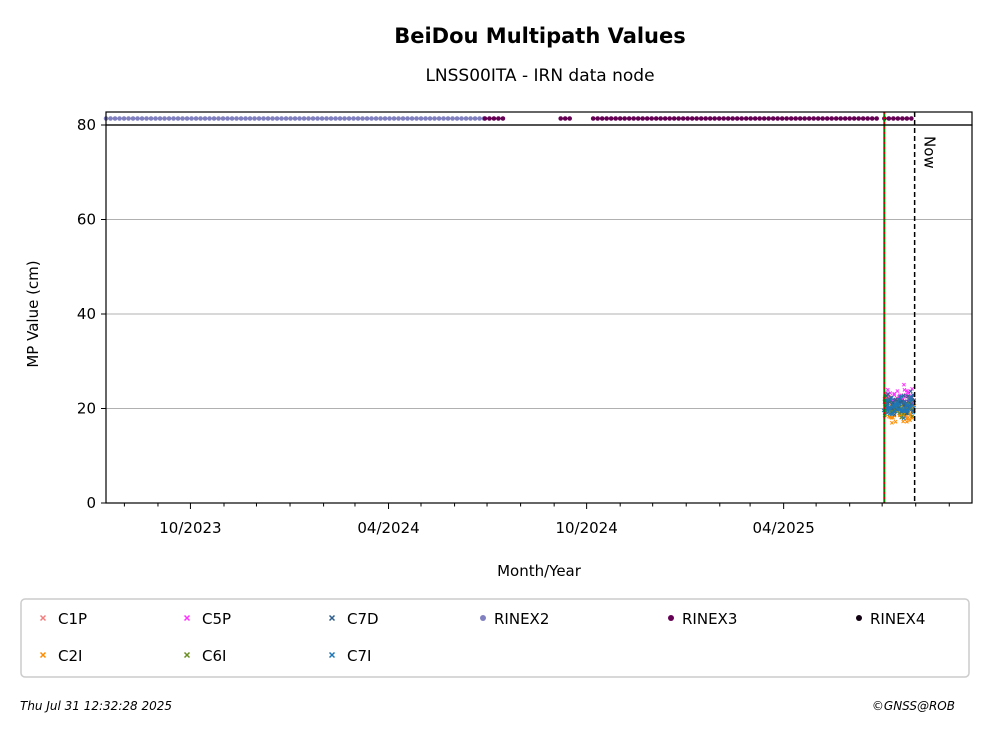  I want to click on legend: C1P C2I C5P C6I C7D C7I RINEX2 RINEX3 RINEX4, so click(482, 637).